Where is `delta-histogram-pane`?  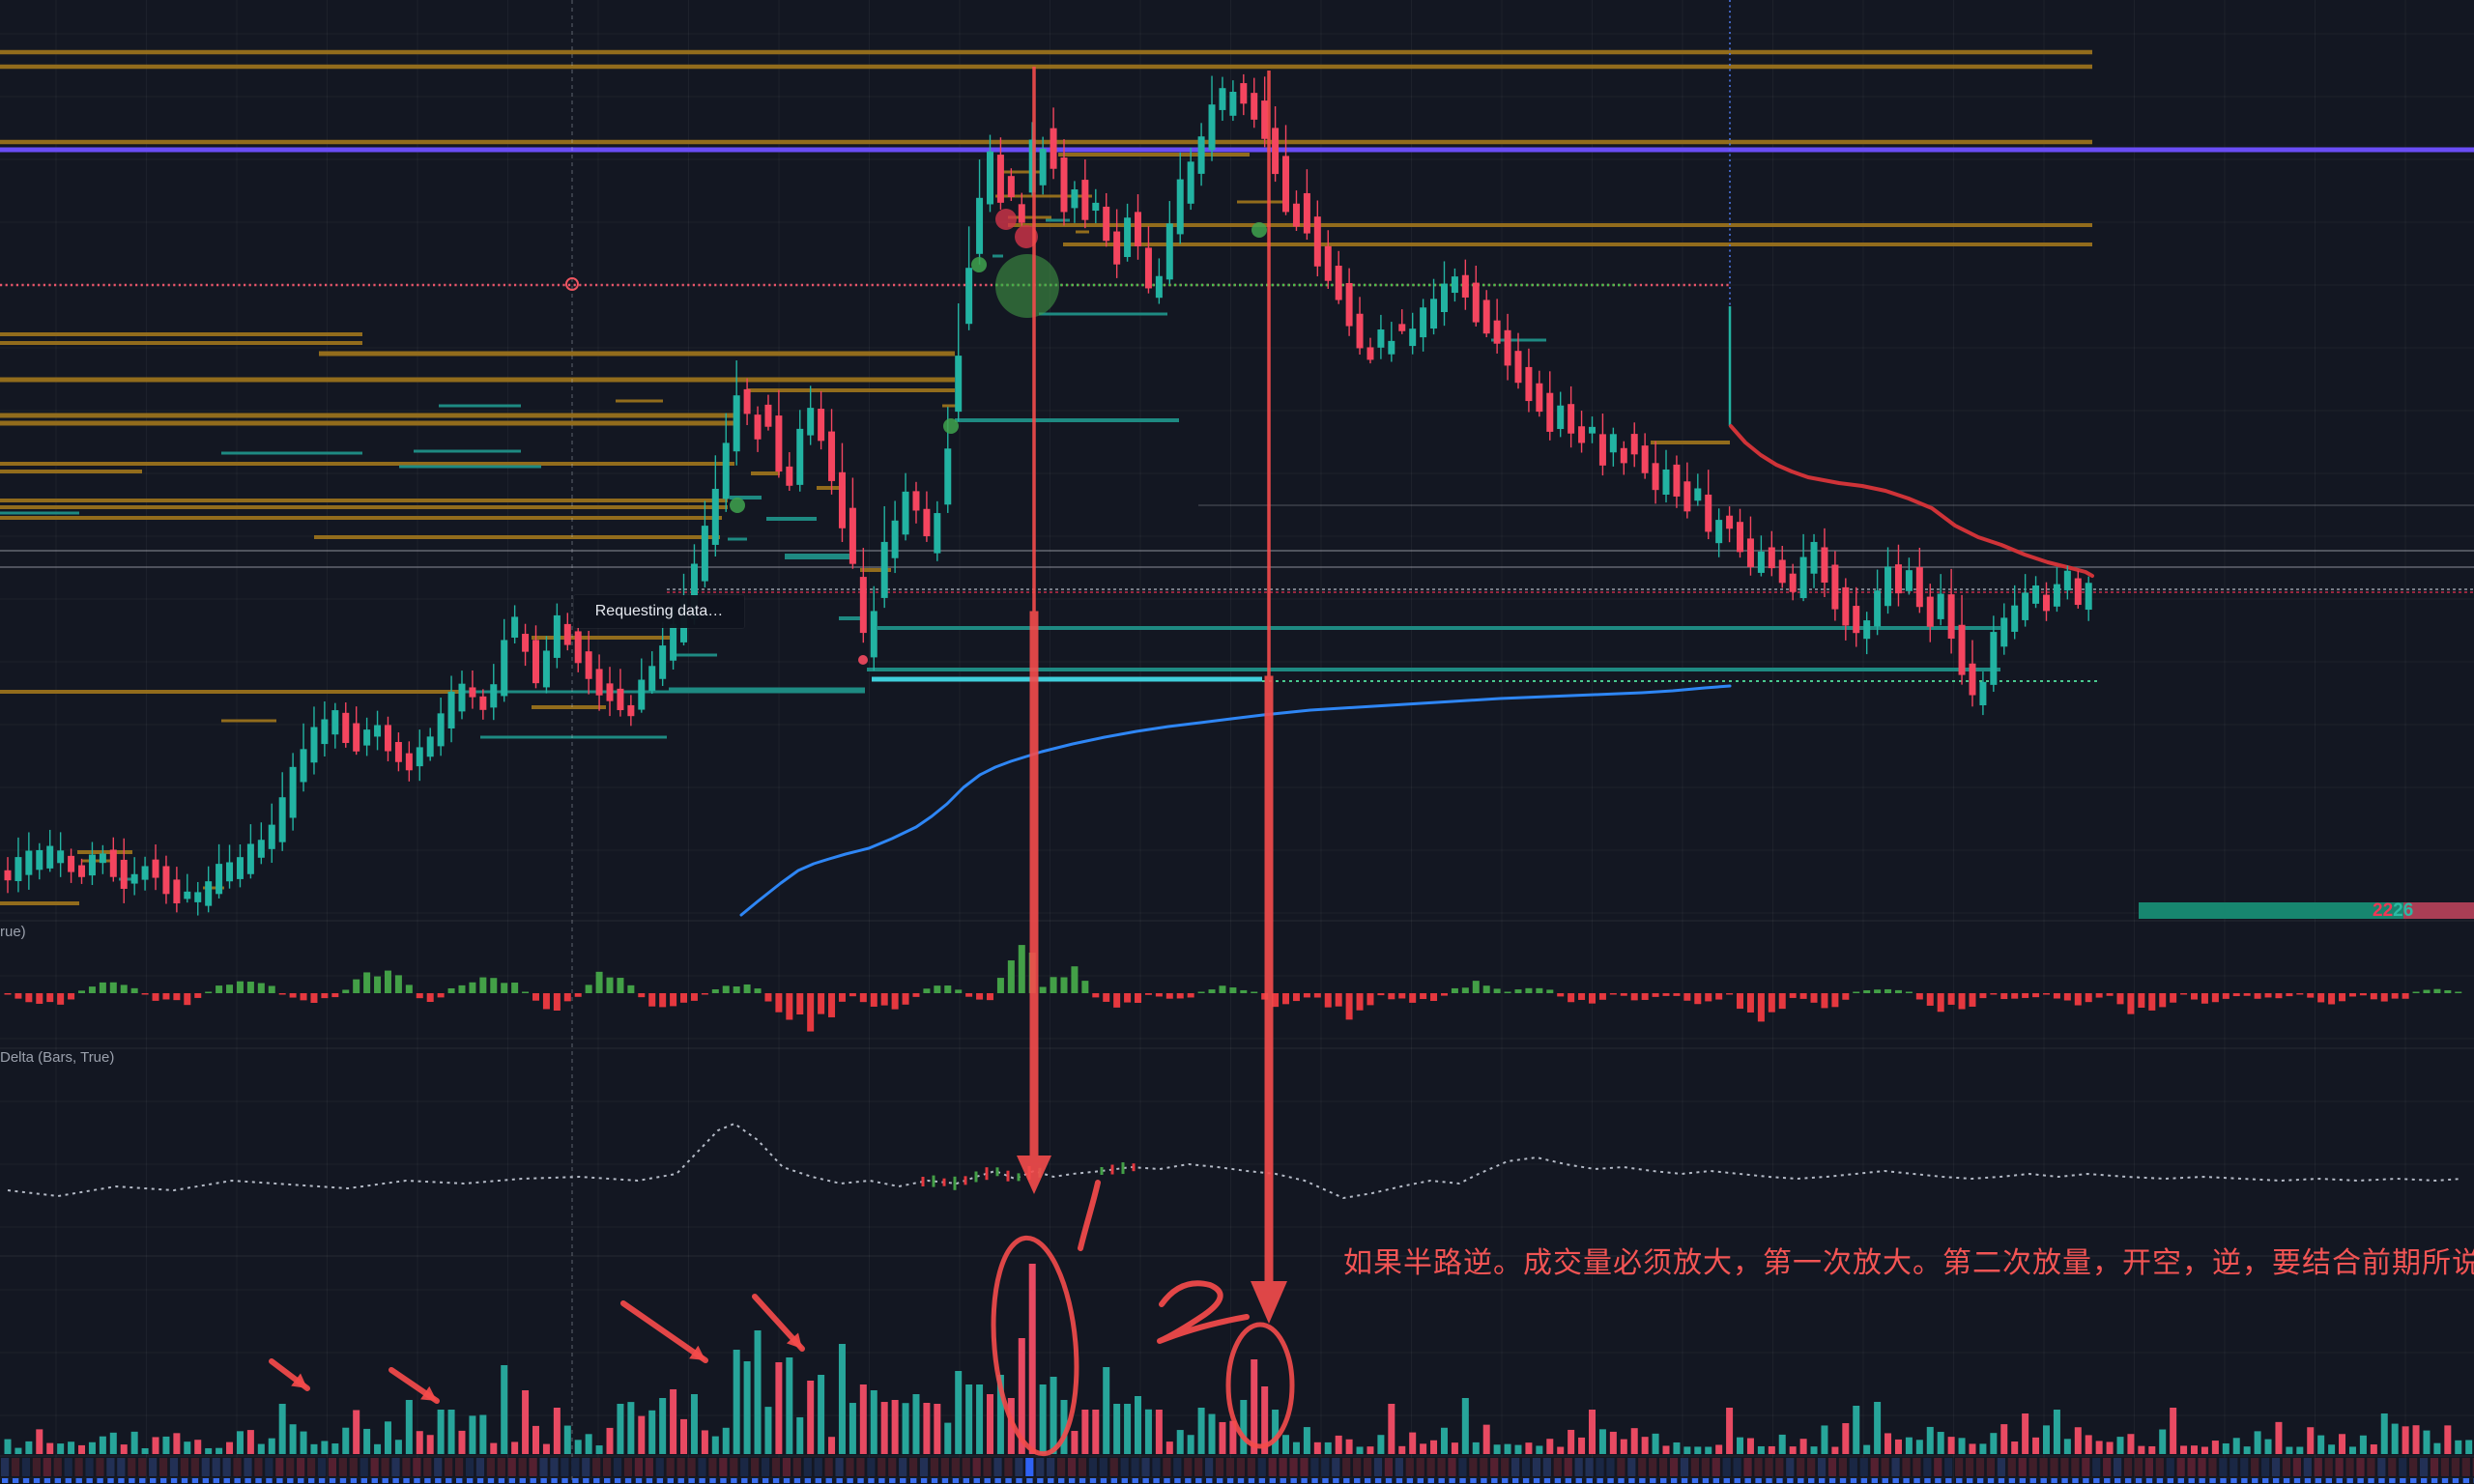
delta-histogram-pane is located at coordinates (1233, 989).